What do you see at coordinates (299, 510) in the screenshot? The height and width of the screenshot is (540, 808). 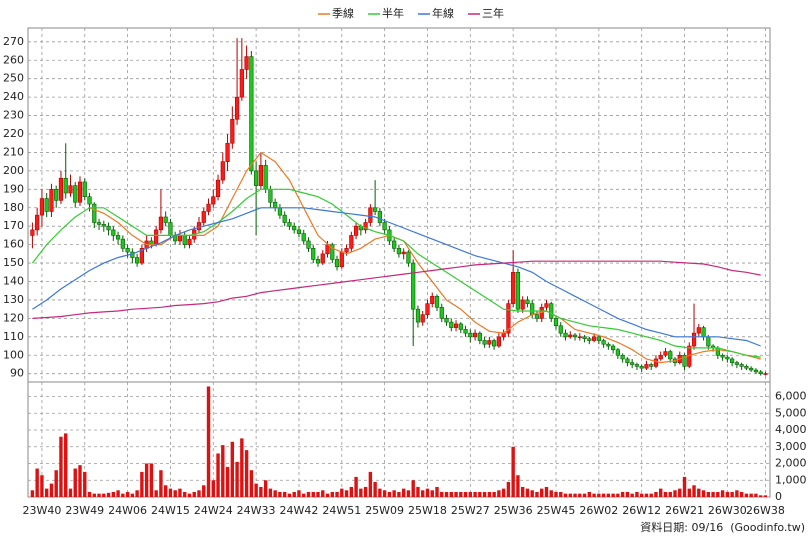 I see `x-tick-label: 24W42` at bounding box center [299, 510].